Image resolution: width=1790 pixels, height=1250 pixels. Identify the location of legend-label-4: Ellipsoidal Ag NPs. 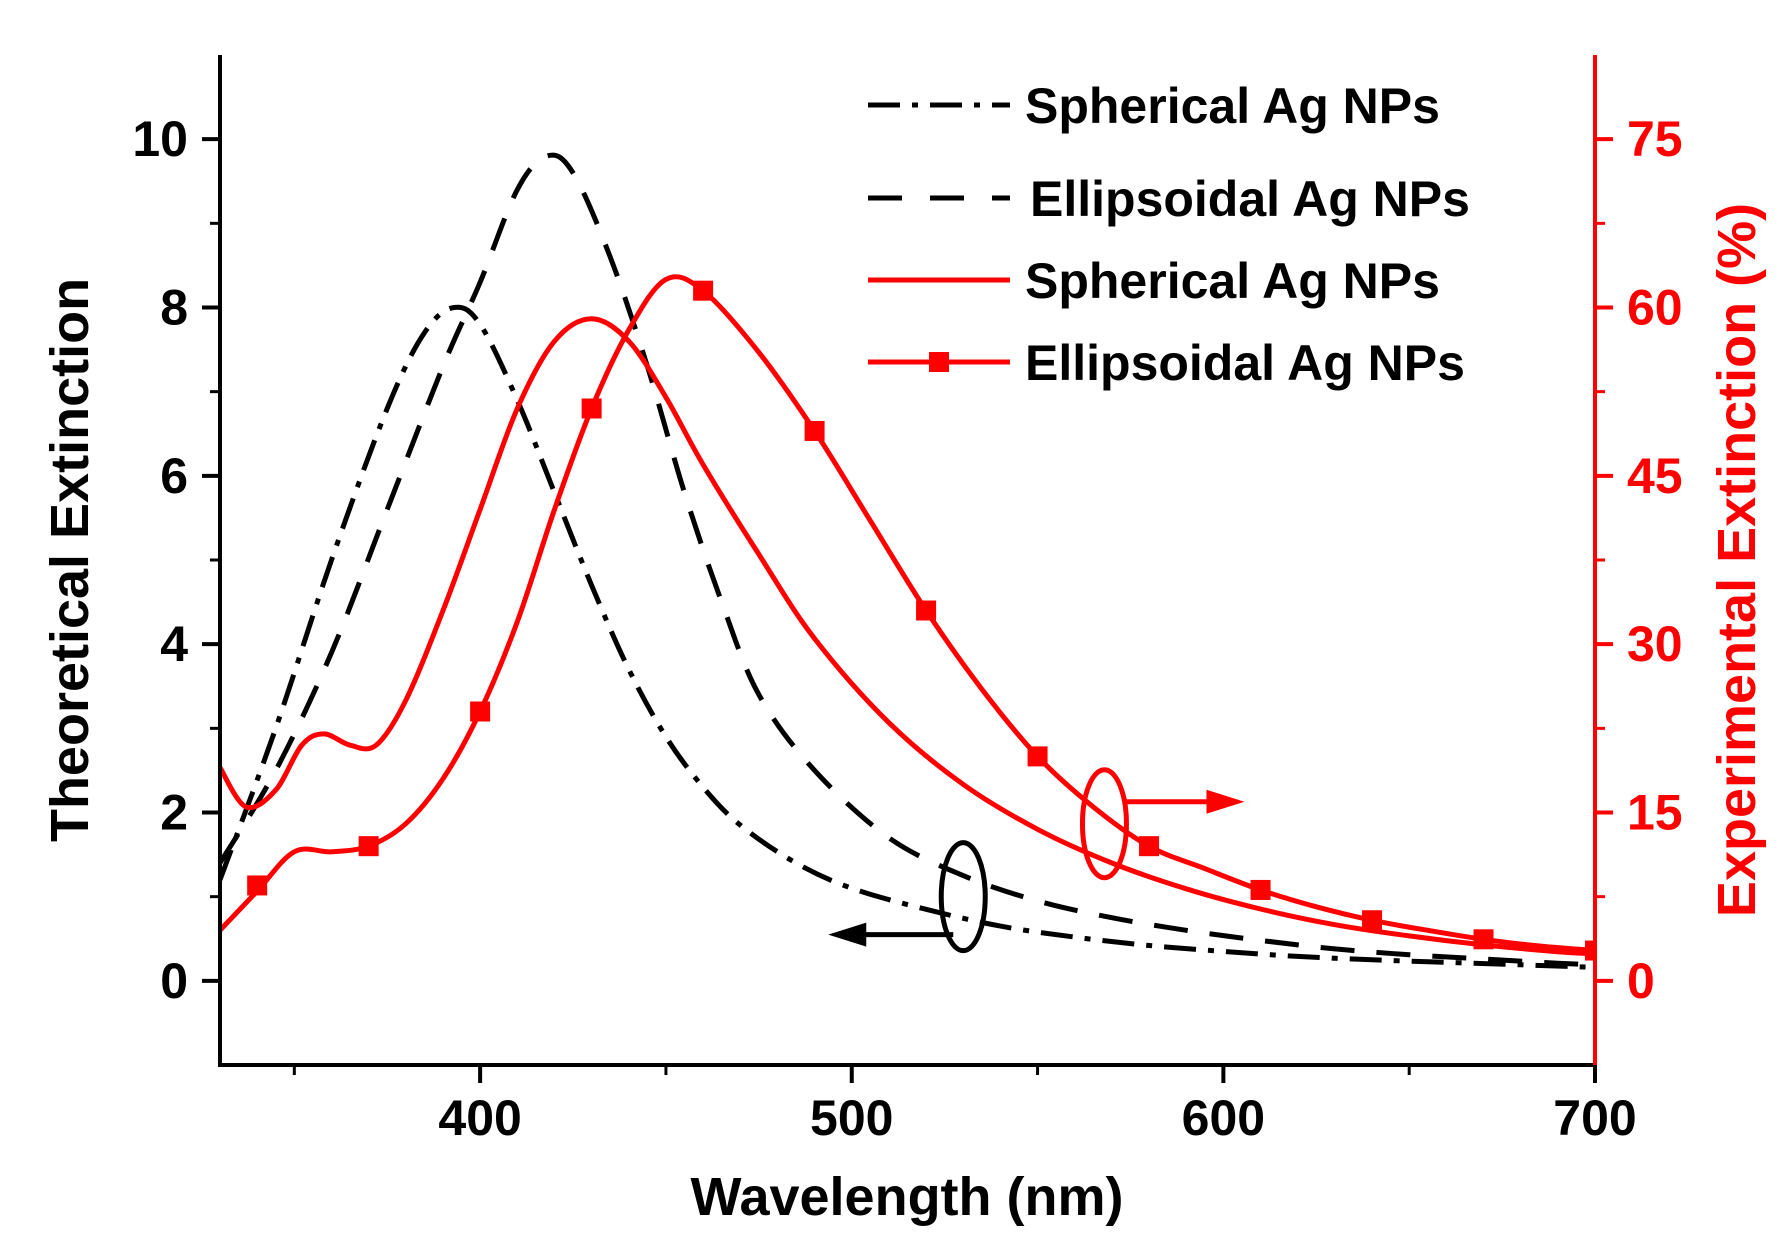
(1245, 363).